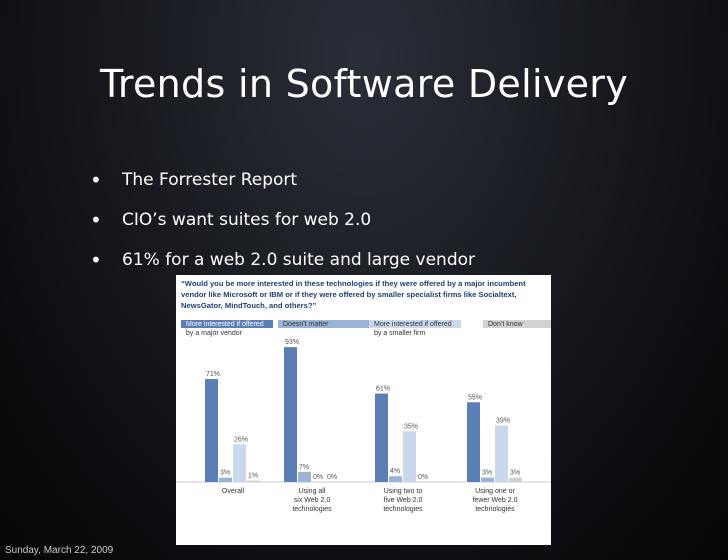 This screenshot has height=560, width=728. I want to click on bullet-text: 61% for a web 2.0 suite and large vendor, so click(299, 260).